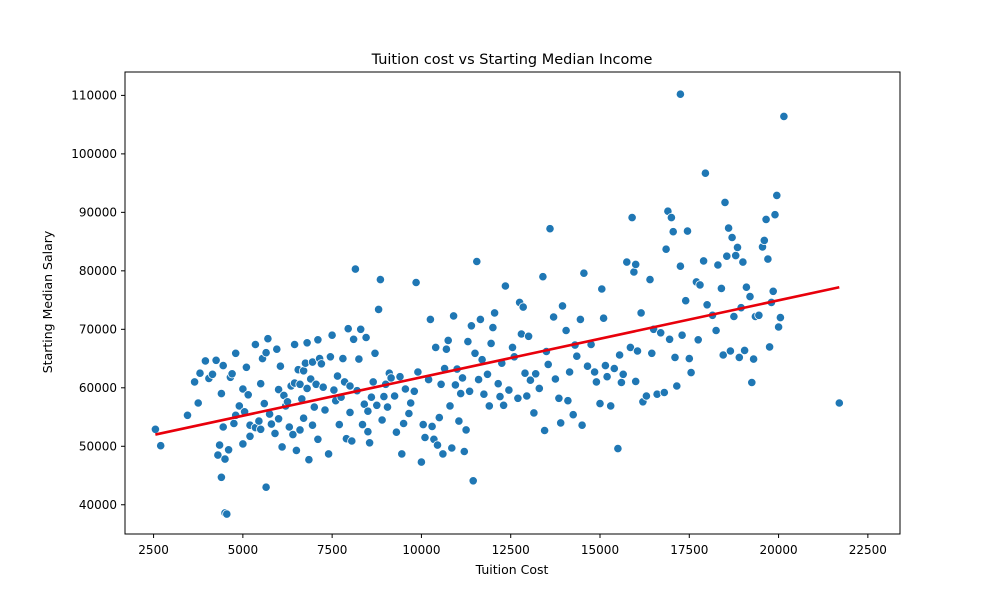 The height and width of the screenshot is (600, 1000). What do you see at coordinates (98, 329) in the screenshot?
I see `y-tick-label-3: 70000` at bounding box center [98, 329].